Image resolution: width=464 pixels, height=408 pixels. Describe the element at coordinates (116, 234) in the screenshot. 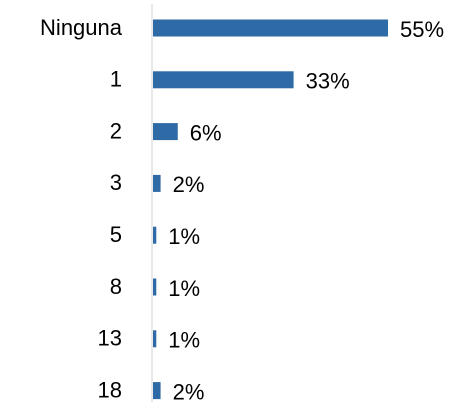

I see `y-tick-label: 5` at that location.